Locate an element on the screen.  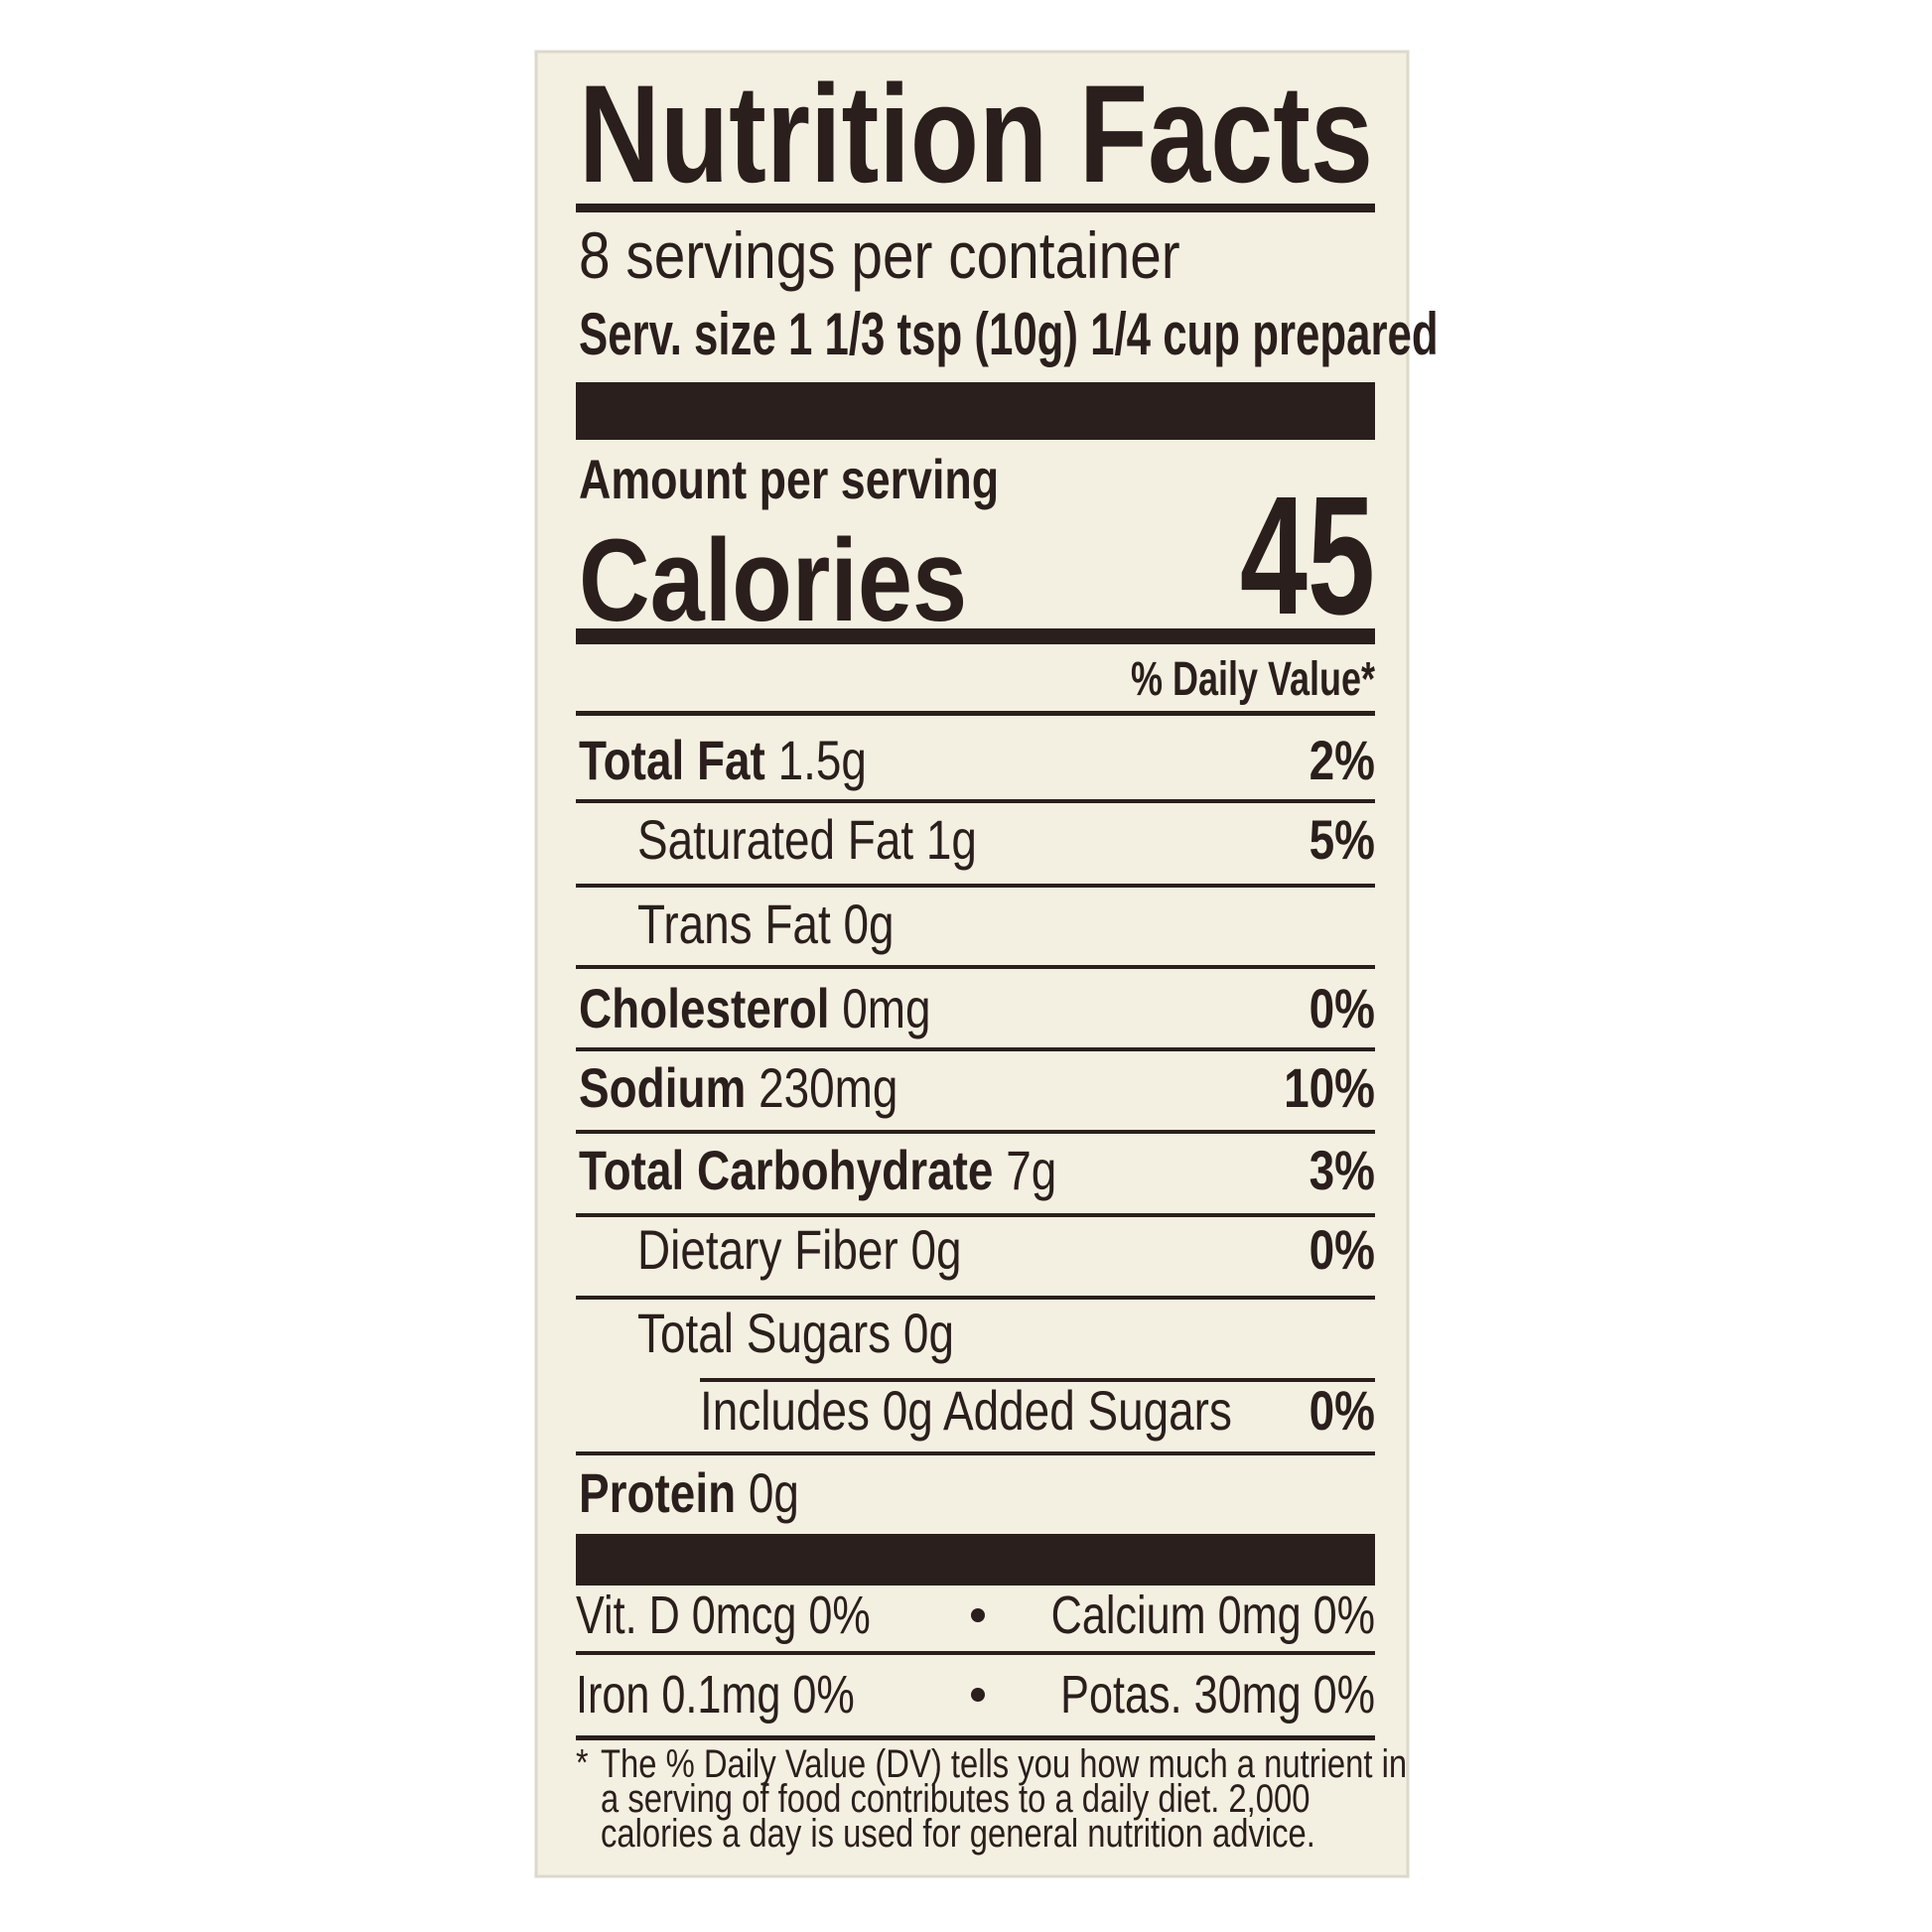
nutrient-name: Includes 0g Added Sugars is located at coordinates (966, 1411).